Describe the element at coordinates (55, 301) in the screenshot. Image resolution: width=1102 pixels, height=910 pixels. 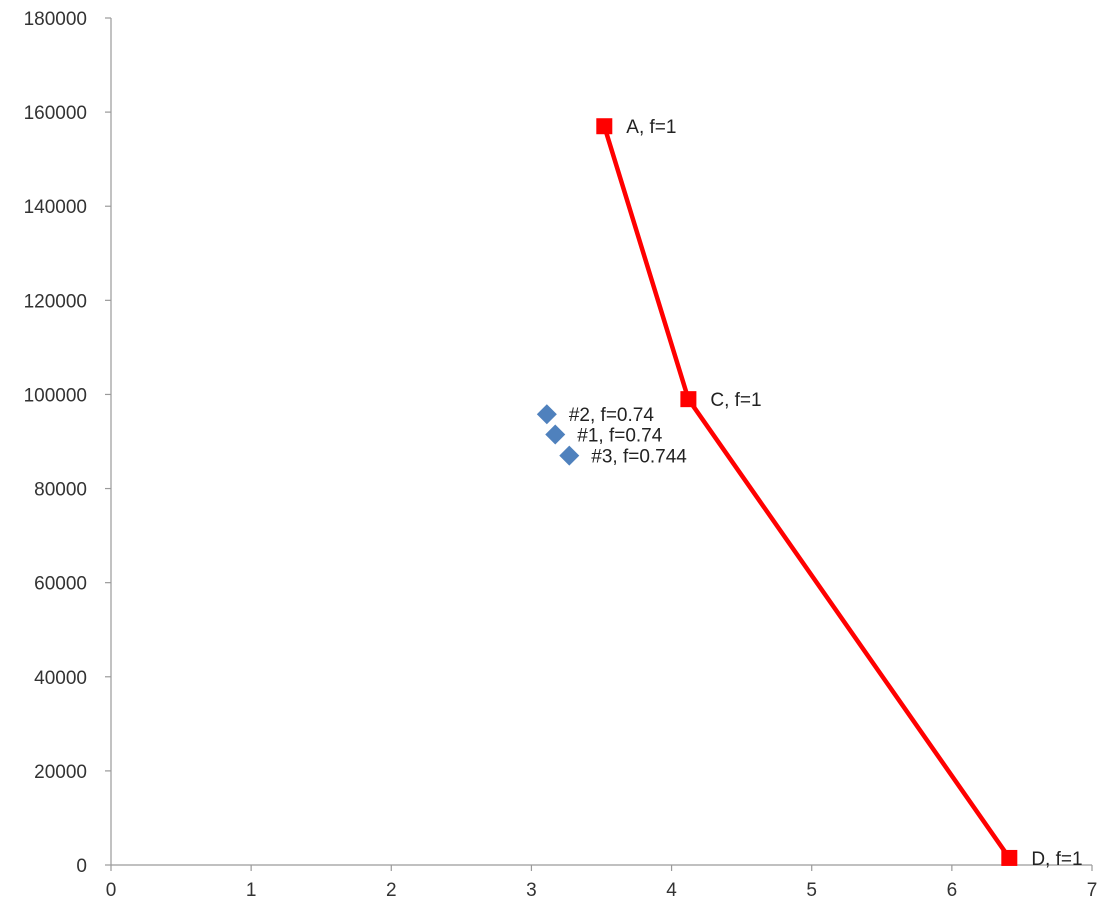
I see `y-tick-label: 120000` at that location.